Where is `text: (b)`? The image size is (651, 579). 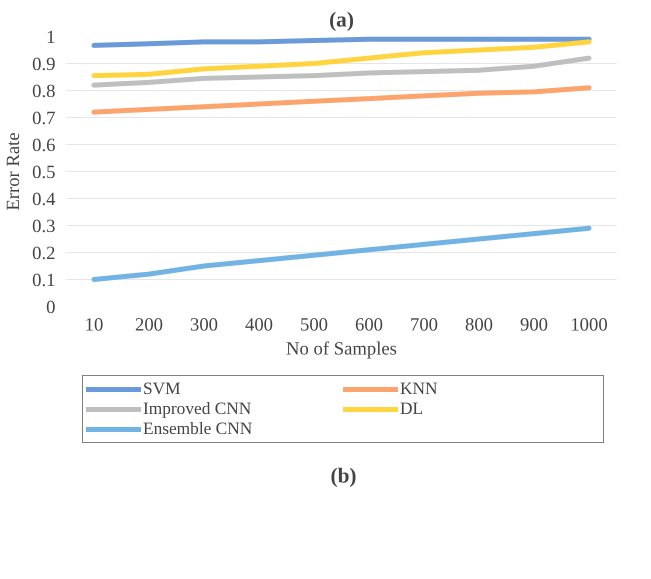
text: (b) is located at coordinates (343, 476).